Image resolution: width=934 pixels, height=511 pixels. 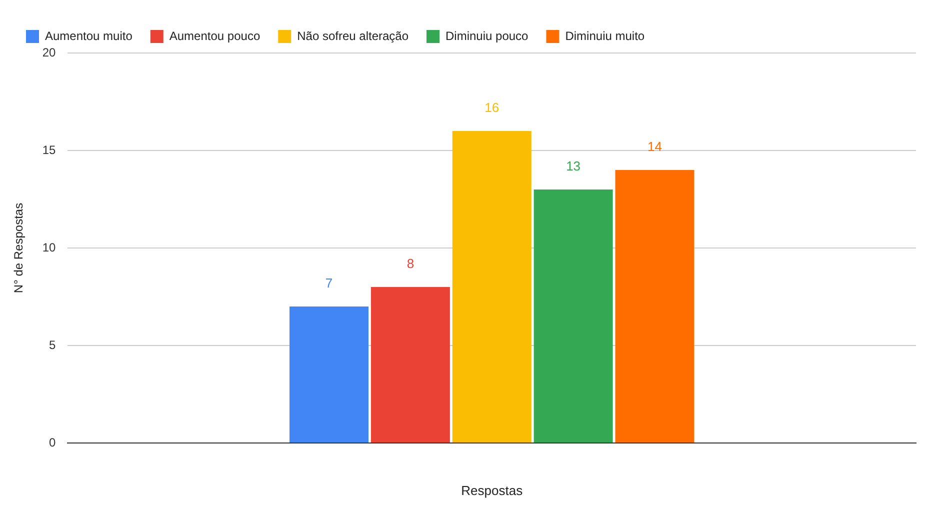 What do you see at coordinates (655, 146) in the screenshot?
I see `data-label: 14` at bounding box center [655, 146].